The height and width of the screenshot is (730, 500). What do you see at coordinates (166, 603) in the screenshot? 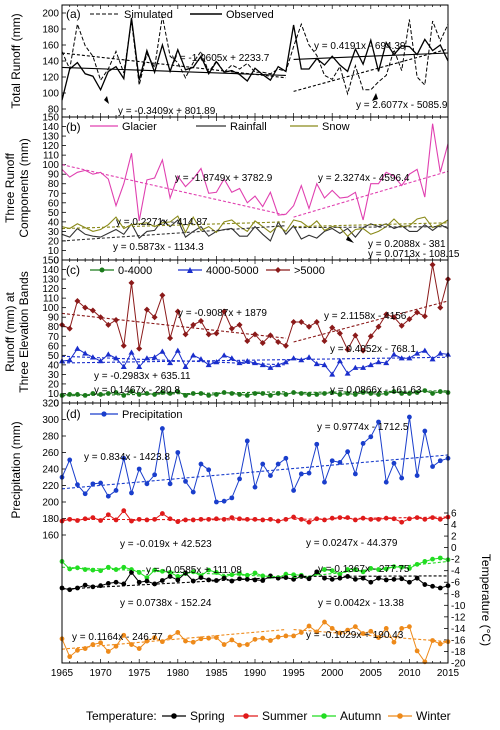
I see `trend-label-d7: y = 0.0738x - 152.24` at bounding box center [166, 603].